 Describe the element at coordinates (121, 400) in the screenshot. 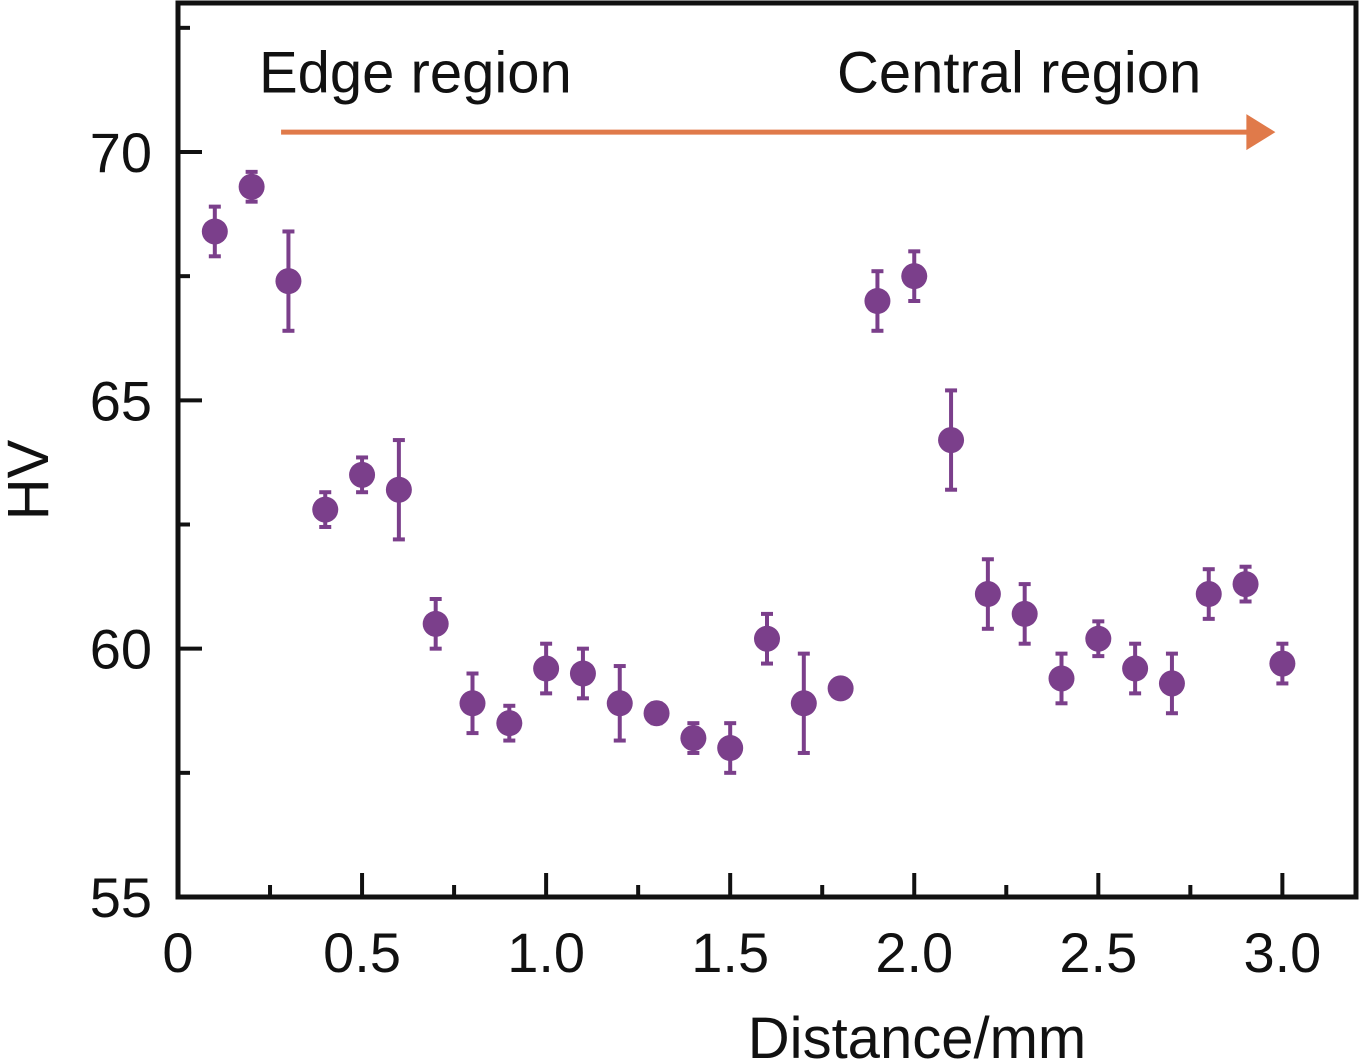

I see `y-tick-label: 65` at that location.